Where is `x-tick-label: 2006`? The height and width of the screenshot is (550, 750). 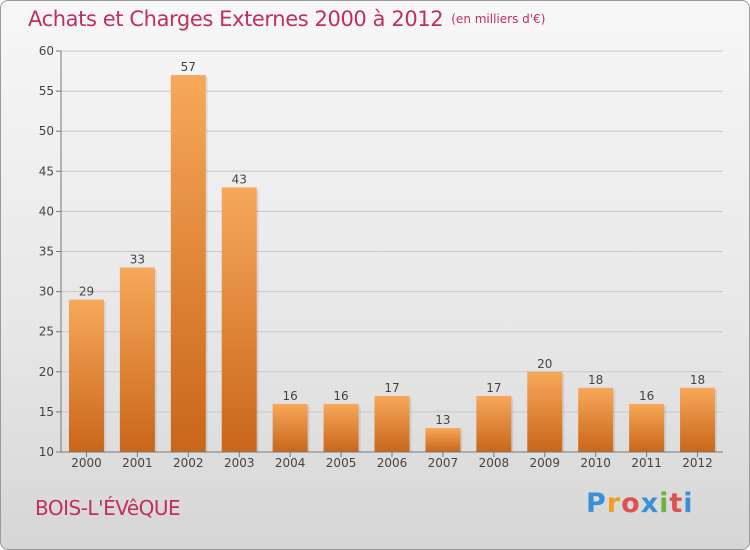 x-tick-label: 2006 is located at coordinates (392, 463).